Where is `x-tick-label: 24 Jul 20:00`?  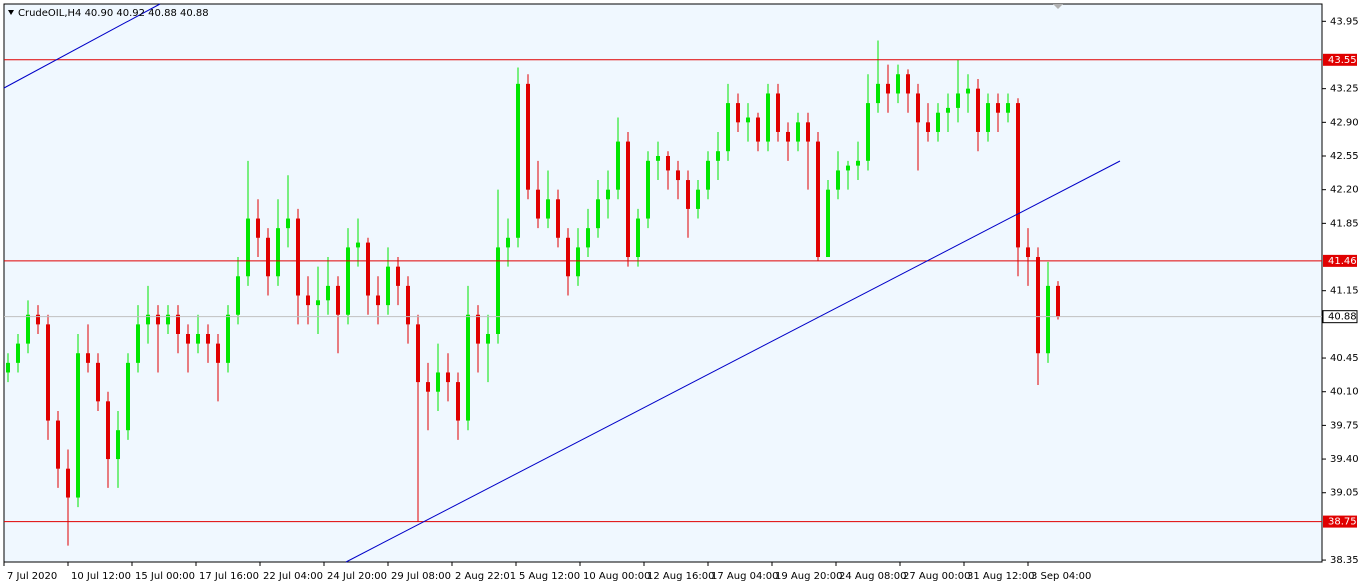 x-tick-label: 24 Jul 20:00 is located at coordinates (357, 576).